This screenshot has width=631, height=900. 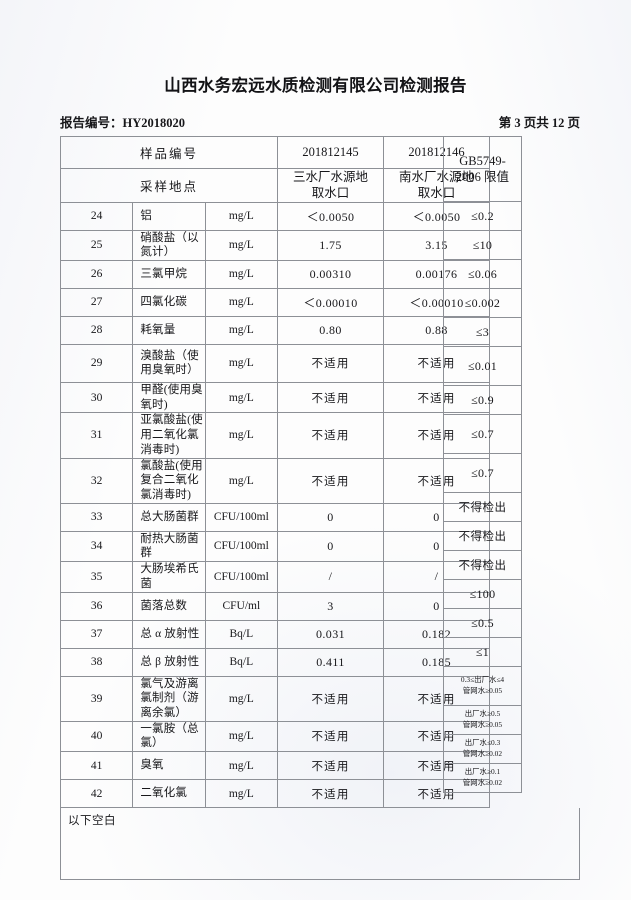 I want to click on row-value-sample-1: 0.00310, so click(x=330, y=274).